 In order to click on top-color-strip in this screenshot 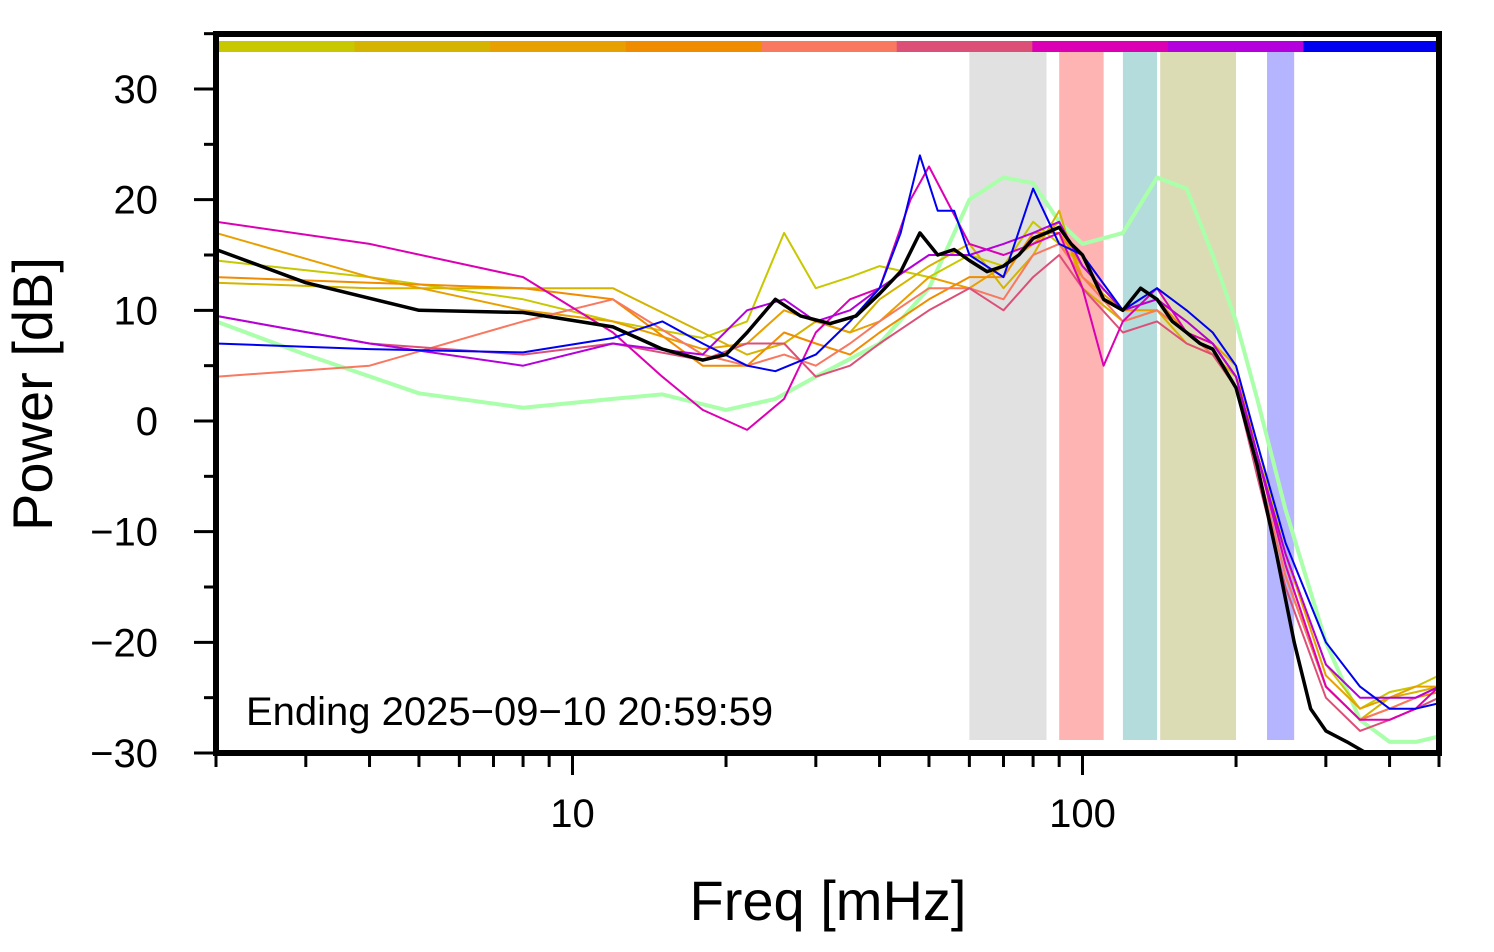, I will do `click(829, 46)`.